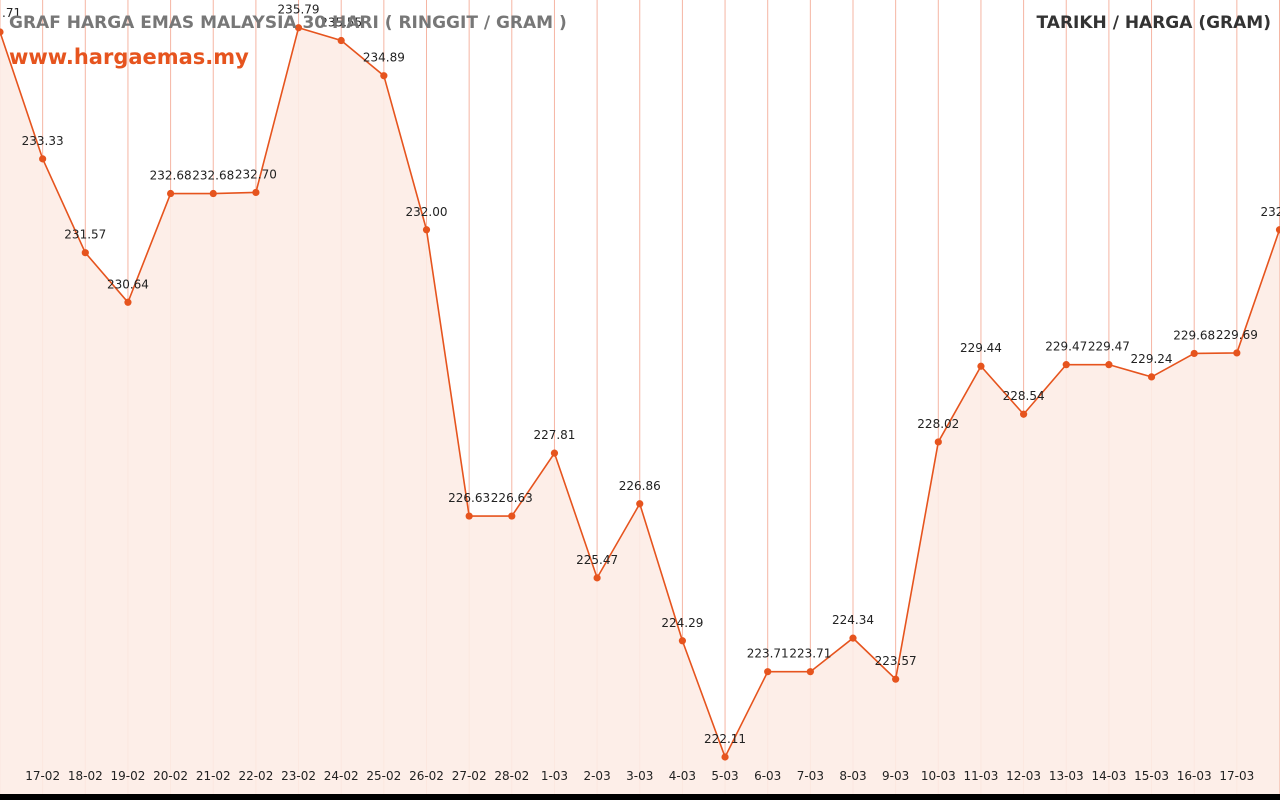 The image size is (1280, 800). What do you see at coordinates (213, 776) in the screenshot?
I see `x-tick-label: 21-02` at bounding box center [213, 776].